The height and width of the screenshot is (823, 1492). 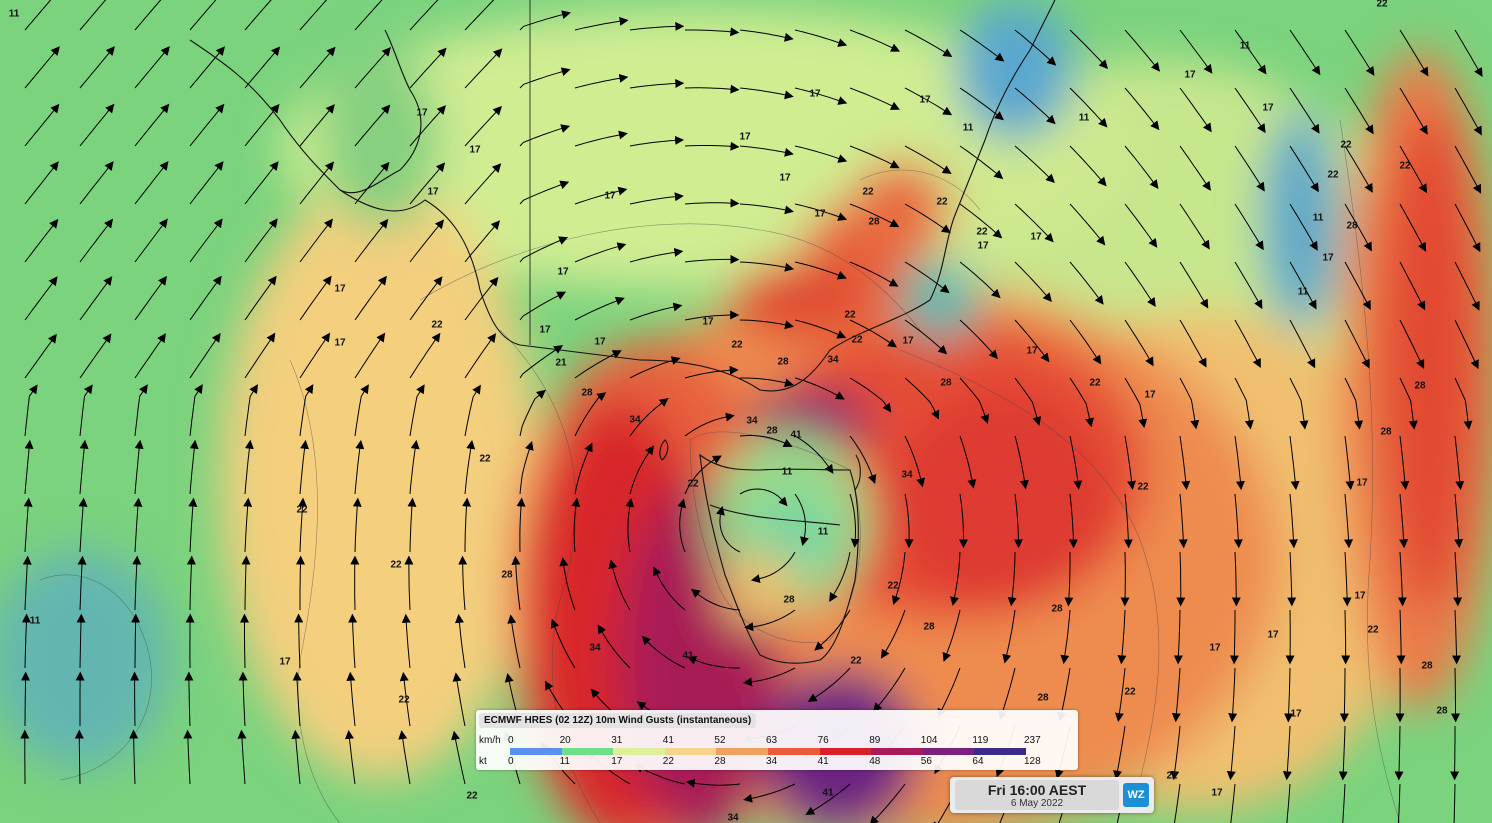 I want to click on tick-label: 17, so click(x=617, y=761).